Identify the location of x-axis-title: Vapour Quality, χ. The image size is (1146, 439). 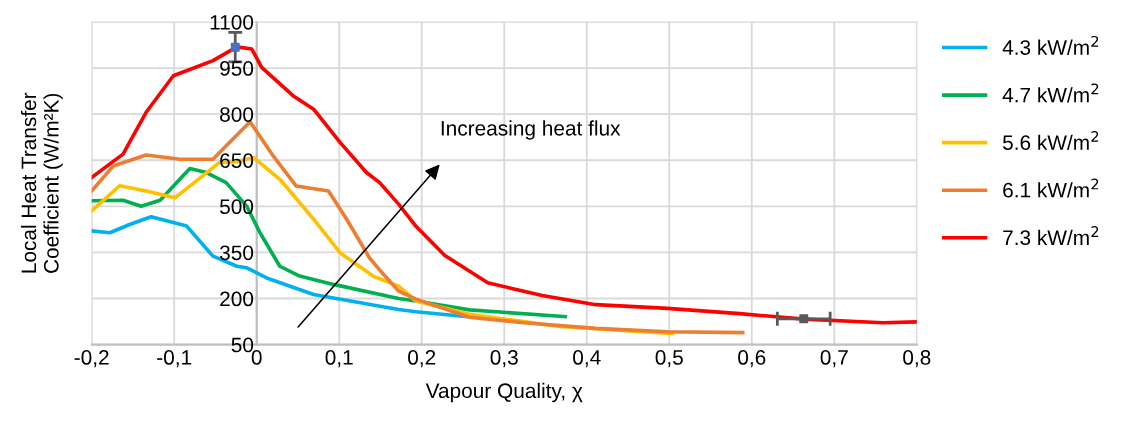
(504, 392).